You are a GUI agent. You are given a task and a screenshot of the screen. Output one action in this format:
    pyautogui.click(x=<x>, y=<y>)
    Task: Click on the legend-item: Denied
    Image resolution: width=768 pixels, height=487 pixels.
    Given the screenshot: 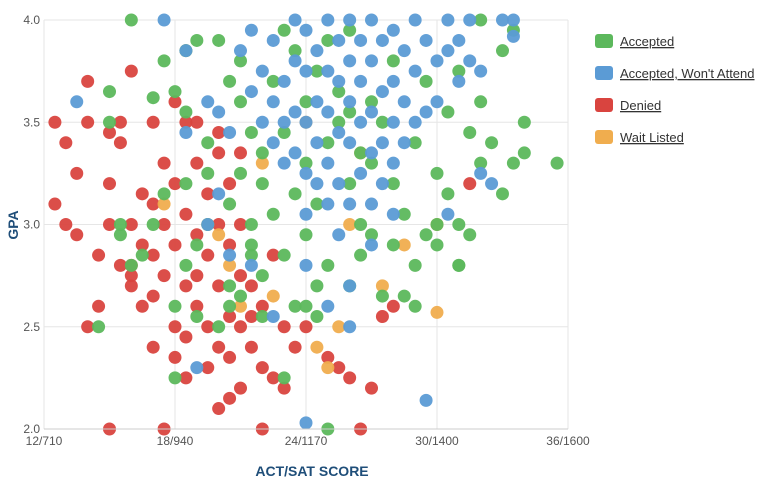 What is the action you would take?
    pyautogui.click(x=628, y=105)
    